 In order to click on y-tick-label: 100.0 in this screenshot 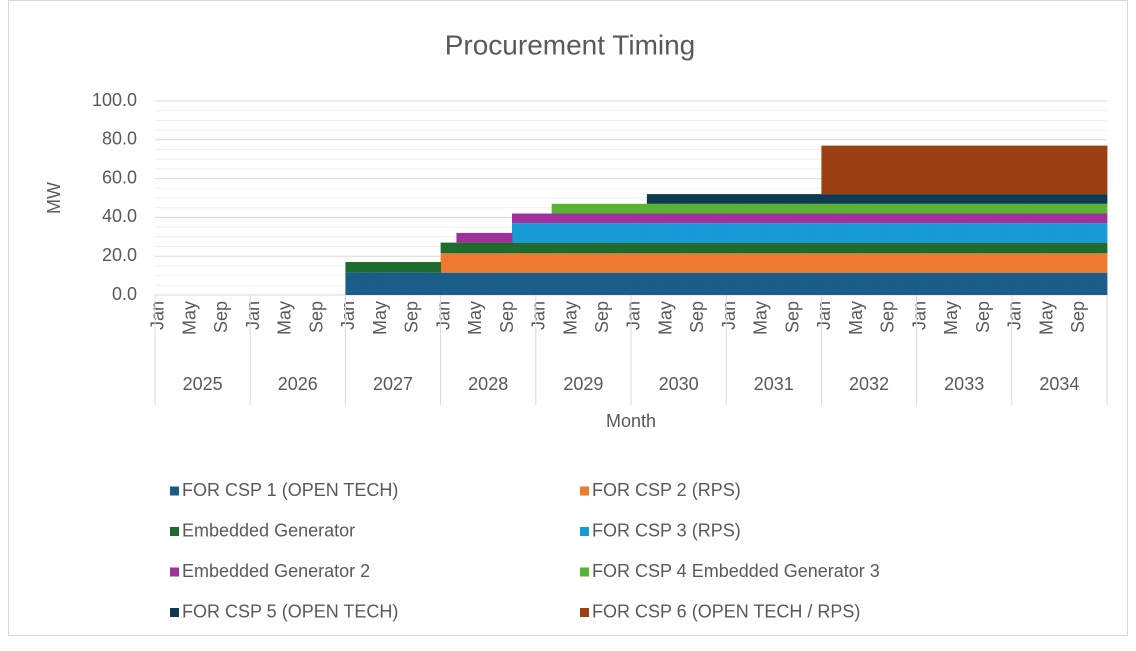, I will do `click(114, 100)`.